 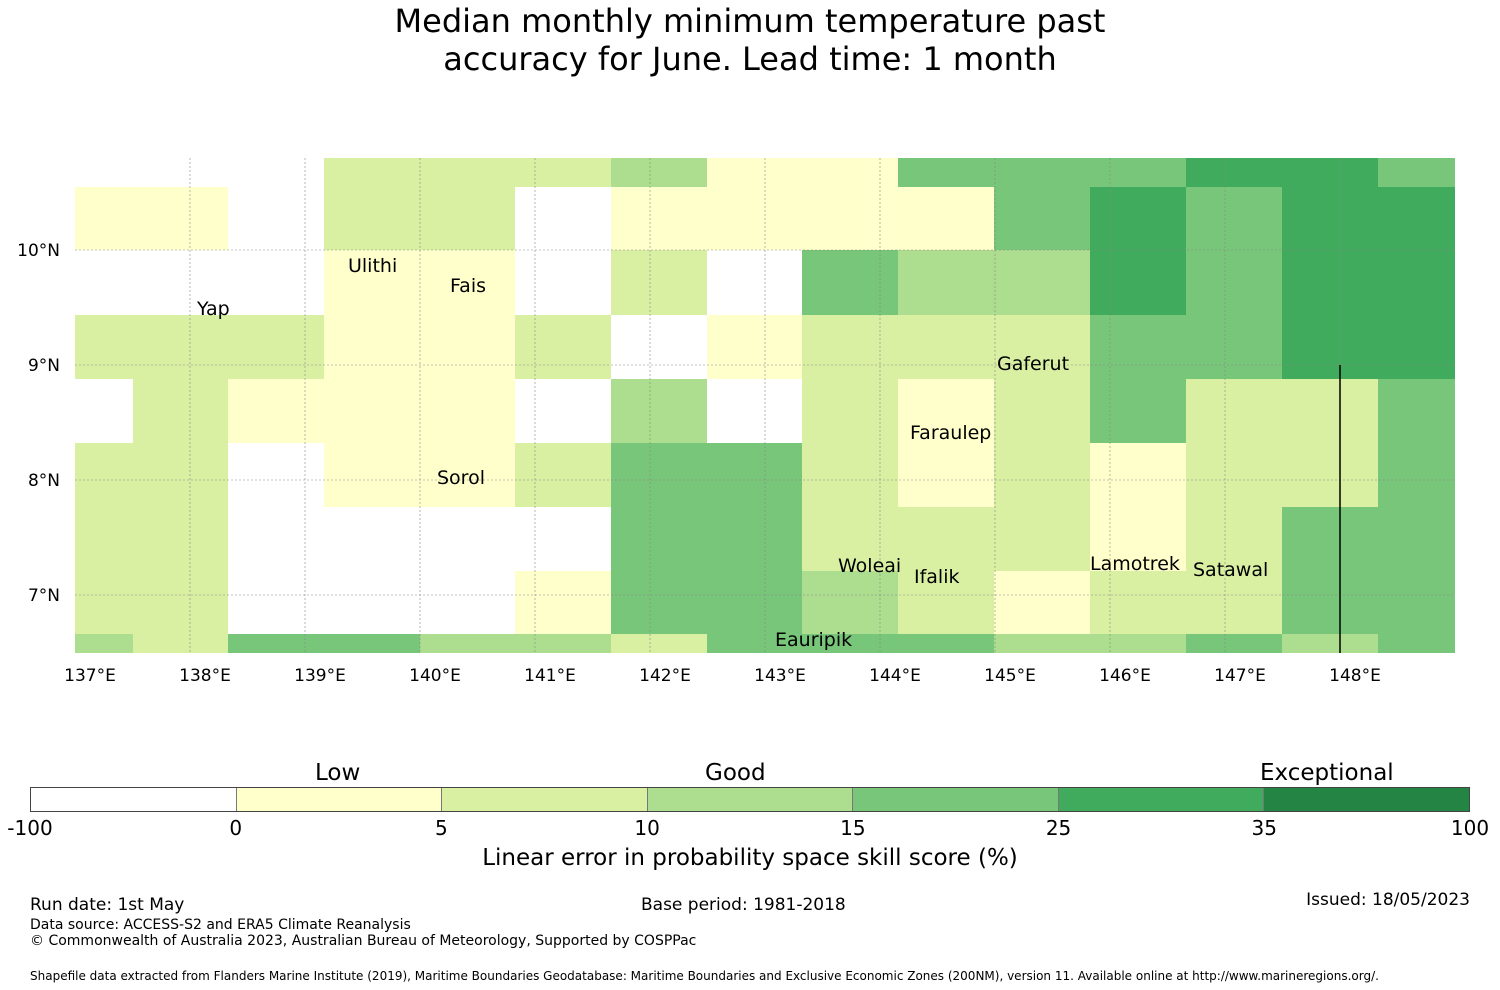 I want to click on island-label: Satawal, so click(x=1230, y=570).